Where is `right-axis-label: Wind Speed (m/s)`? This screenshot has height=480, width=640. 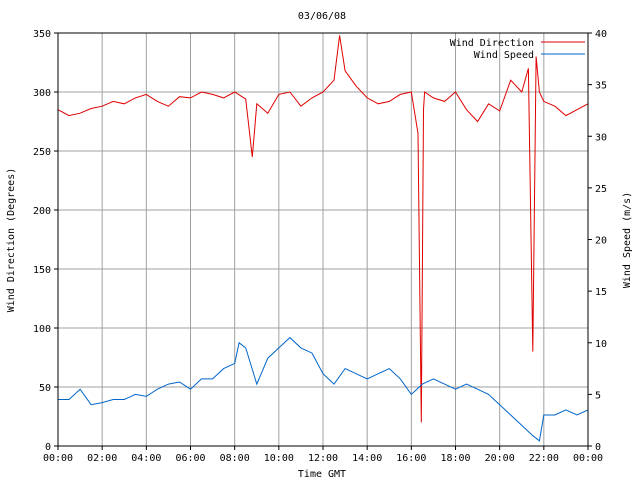 right-axis-label: Wind Speed (m/s) is located at coordinates (627, 240).